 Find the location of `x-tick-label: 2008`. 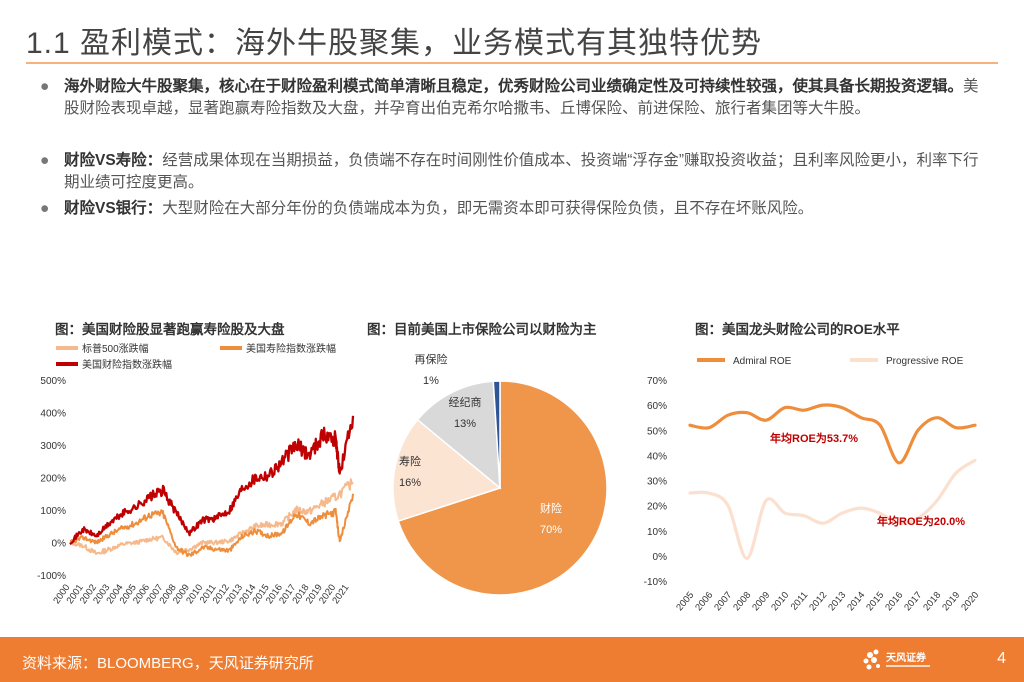

x-tick-label: 2008 is located at coordinates (742, 601).